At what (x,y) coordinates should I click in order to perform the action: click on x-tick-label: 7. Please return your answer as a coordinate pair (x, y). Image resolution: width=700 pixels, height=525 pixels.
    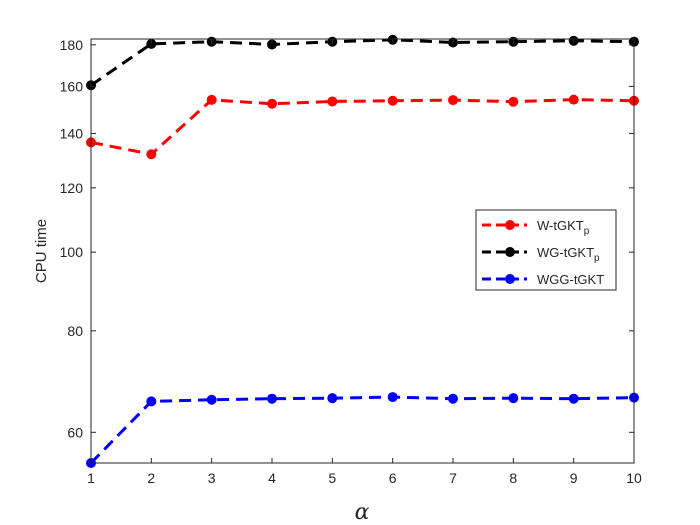
    Looking at the image, I should click on (453, 478).